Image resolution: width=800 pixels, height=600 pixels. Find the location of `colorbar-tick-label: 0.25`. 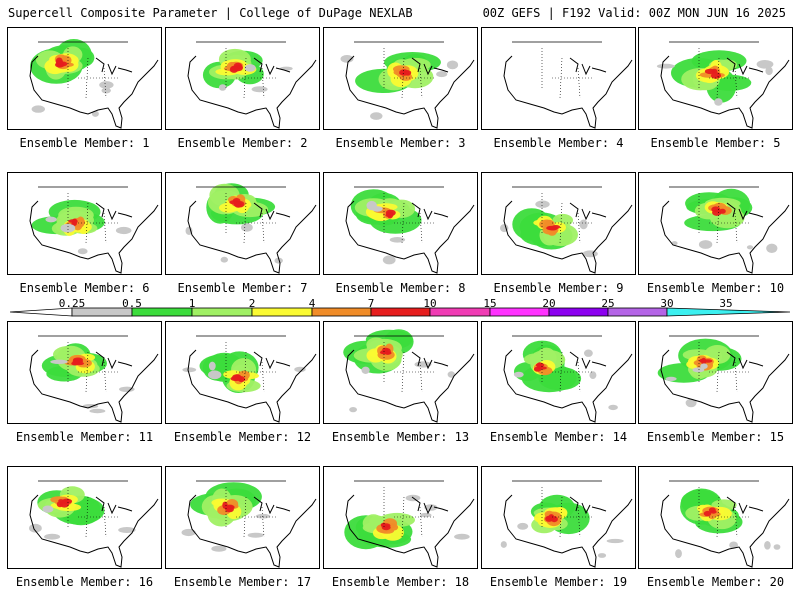

colorbar-tick-label: 0.25 is located at coordinates (72, 303).